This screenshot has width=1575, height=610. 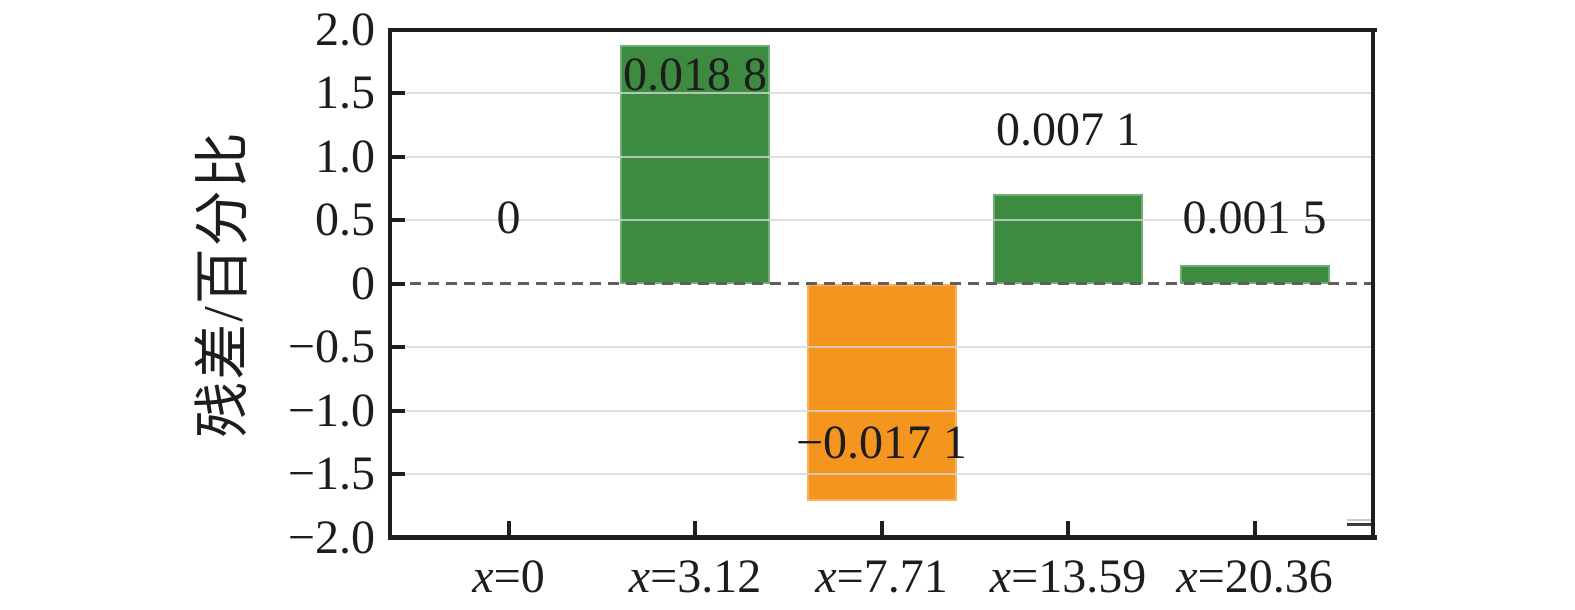 What do you see at coordinates (519, 576) in the screenshot?
I see `x-value: =0` at bounding box center [519, 576].